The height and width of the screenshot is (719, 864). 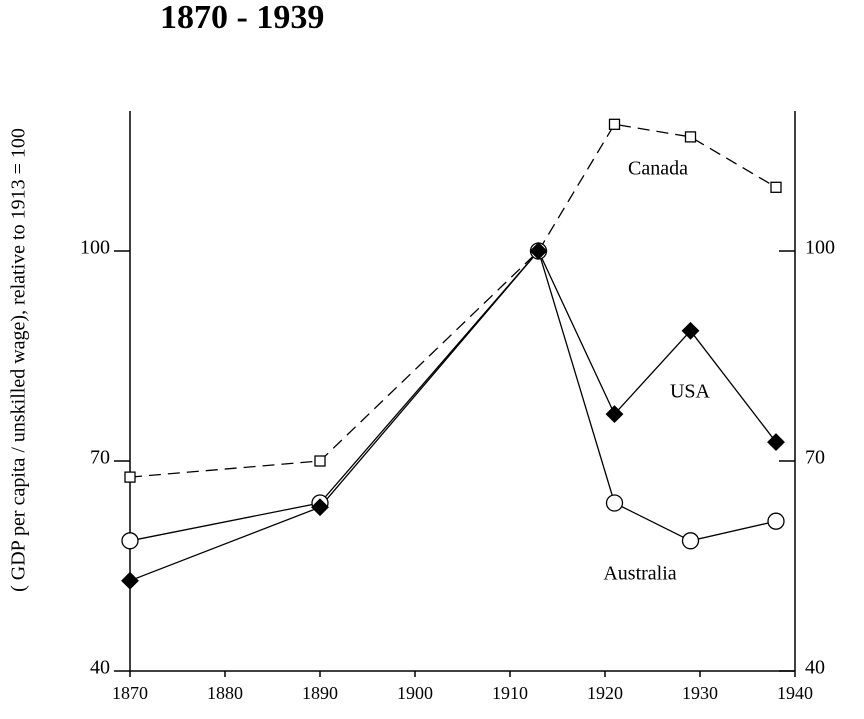 I want to click on series-label: Canada, so click(x=658, y=169).